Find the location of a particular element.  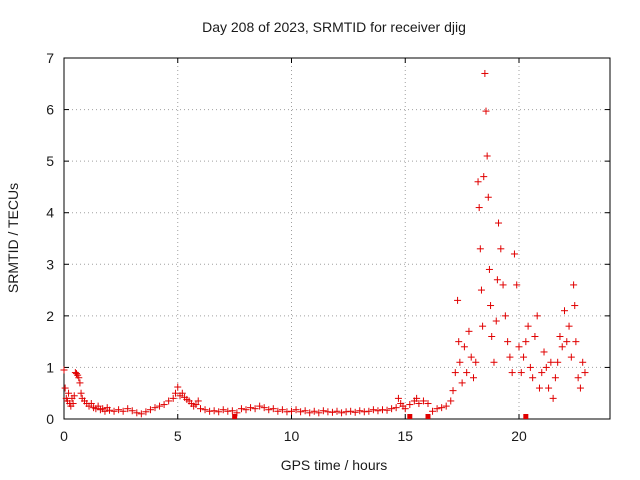

x-tick-label: 20 is located at coordinates (519, 436).